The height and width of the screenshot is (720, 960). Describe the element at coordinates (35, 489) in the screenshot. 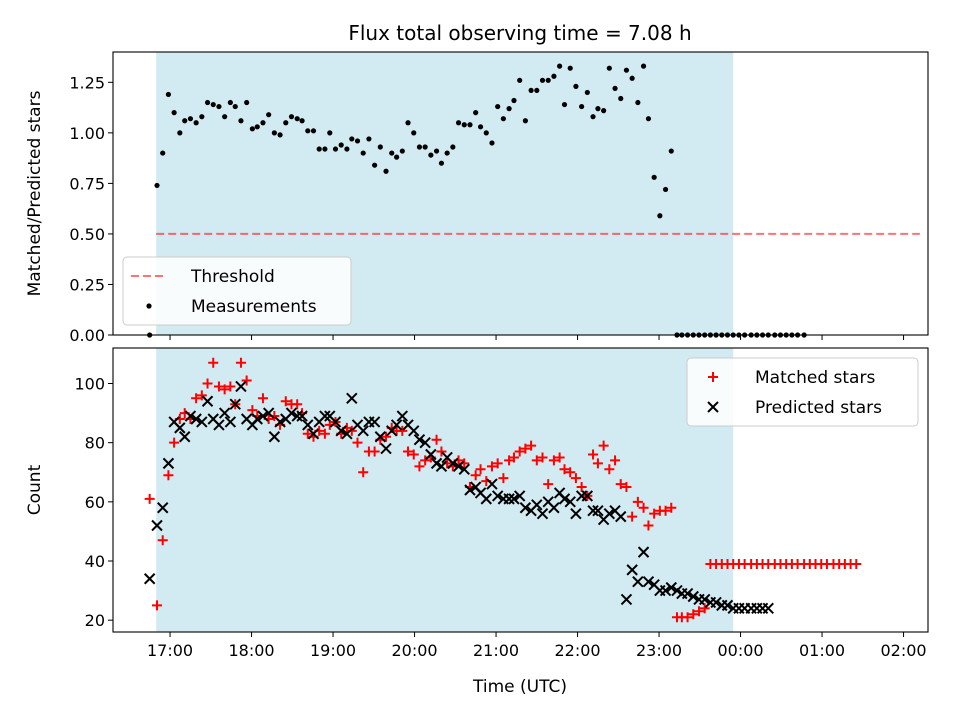

I see `y-axis-label: Count` at that location.